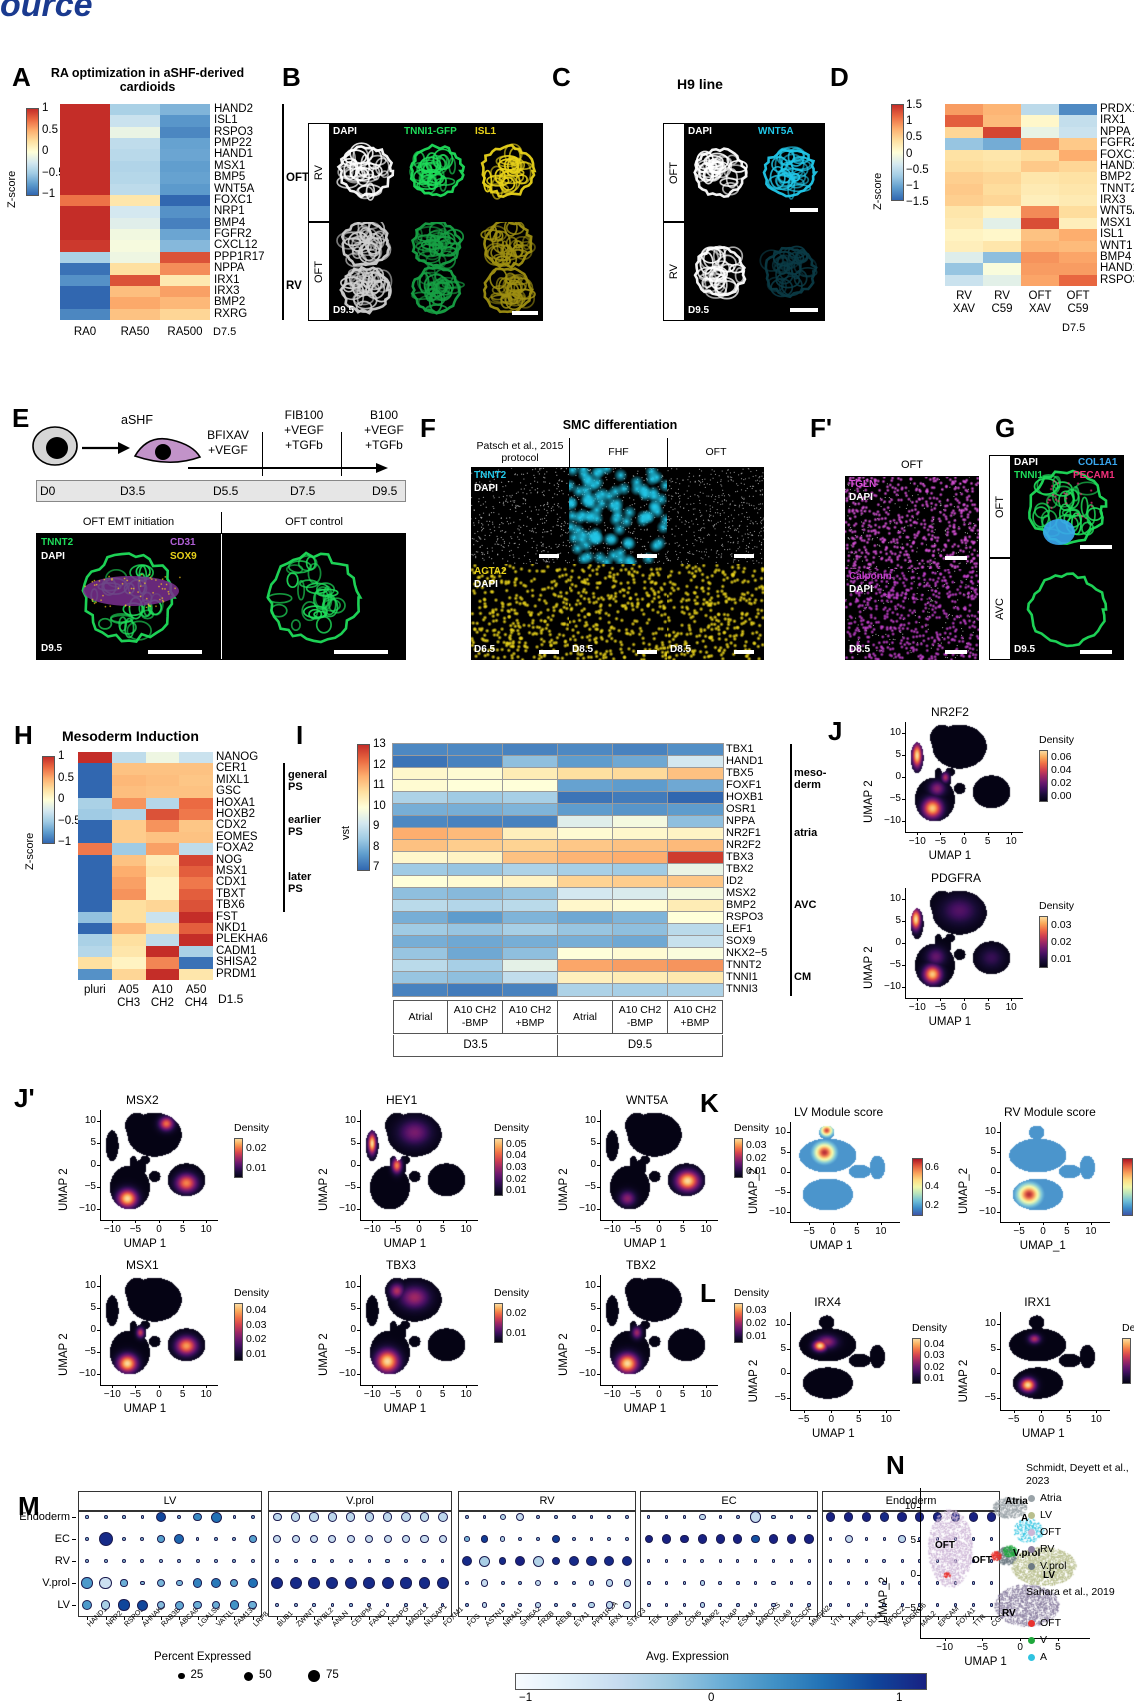  I want to click on panel-i-gene-label: OSR1, so click(741, 809).